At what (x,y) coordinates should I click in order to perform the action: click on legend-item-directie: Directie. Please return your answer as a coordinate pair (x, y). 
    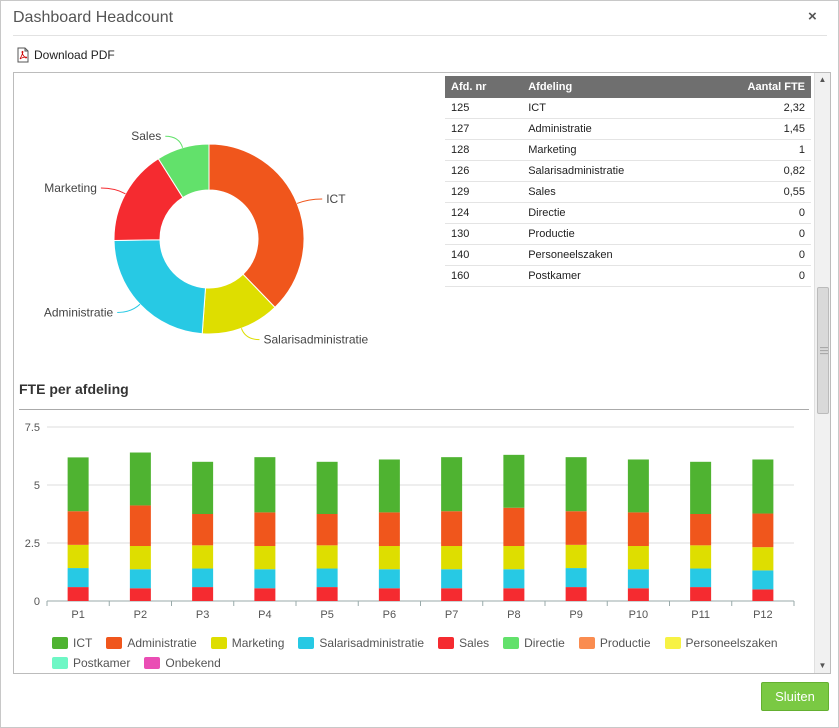
    Looking at the image, I should click on (534, 643).